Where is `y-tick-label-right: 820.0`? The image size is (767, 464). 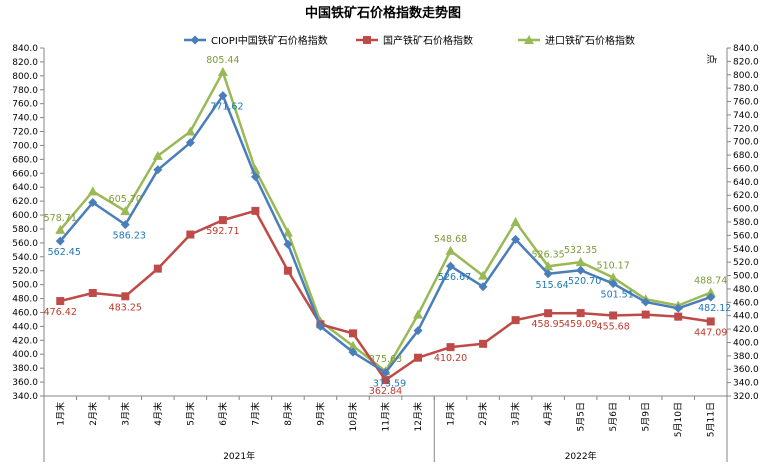 y-tick-label-right: 820.0 is located at coordinates (746, 62).